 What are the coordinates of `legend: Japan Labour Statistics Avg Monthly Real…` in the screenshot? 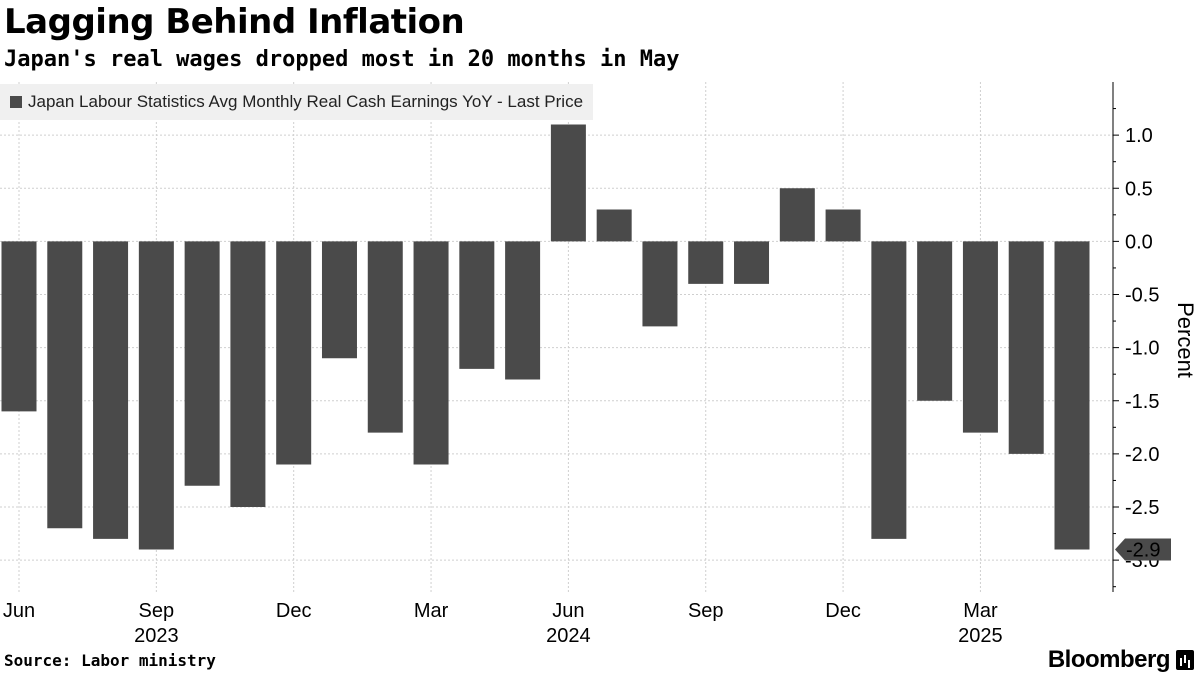 It's located at (297, 102).